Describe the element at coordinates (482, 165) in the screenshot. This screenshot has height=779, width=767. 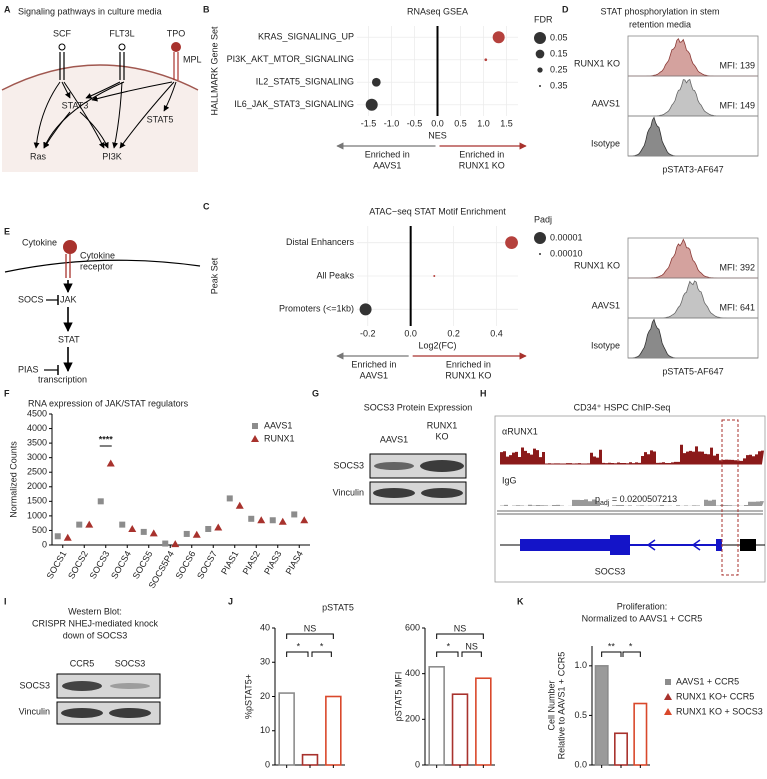
I see `annotation: RUNX1 KO` at that location.